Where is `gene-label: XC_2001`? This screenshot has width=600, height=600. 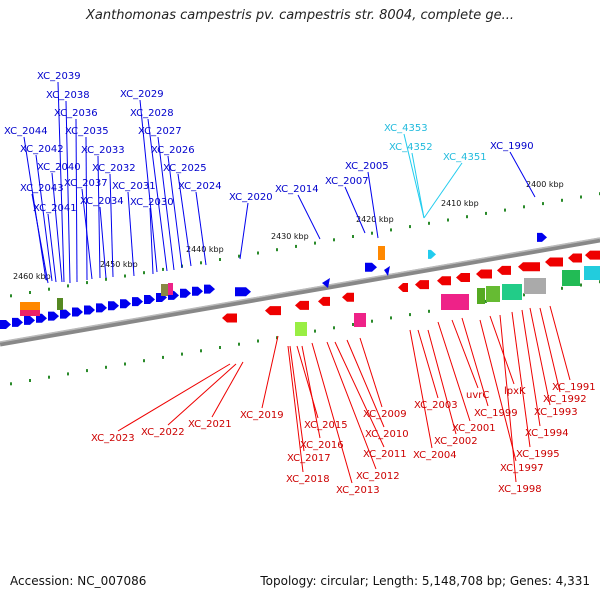 gene-label: XC_2001 is located at coordinates (474, 428).